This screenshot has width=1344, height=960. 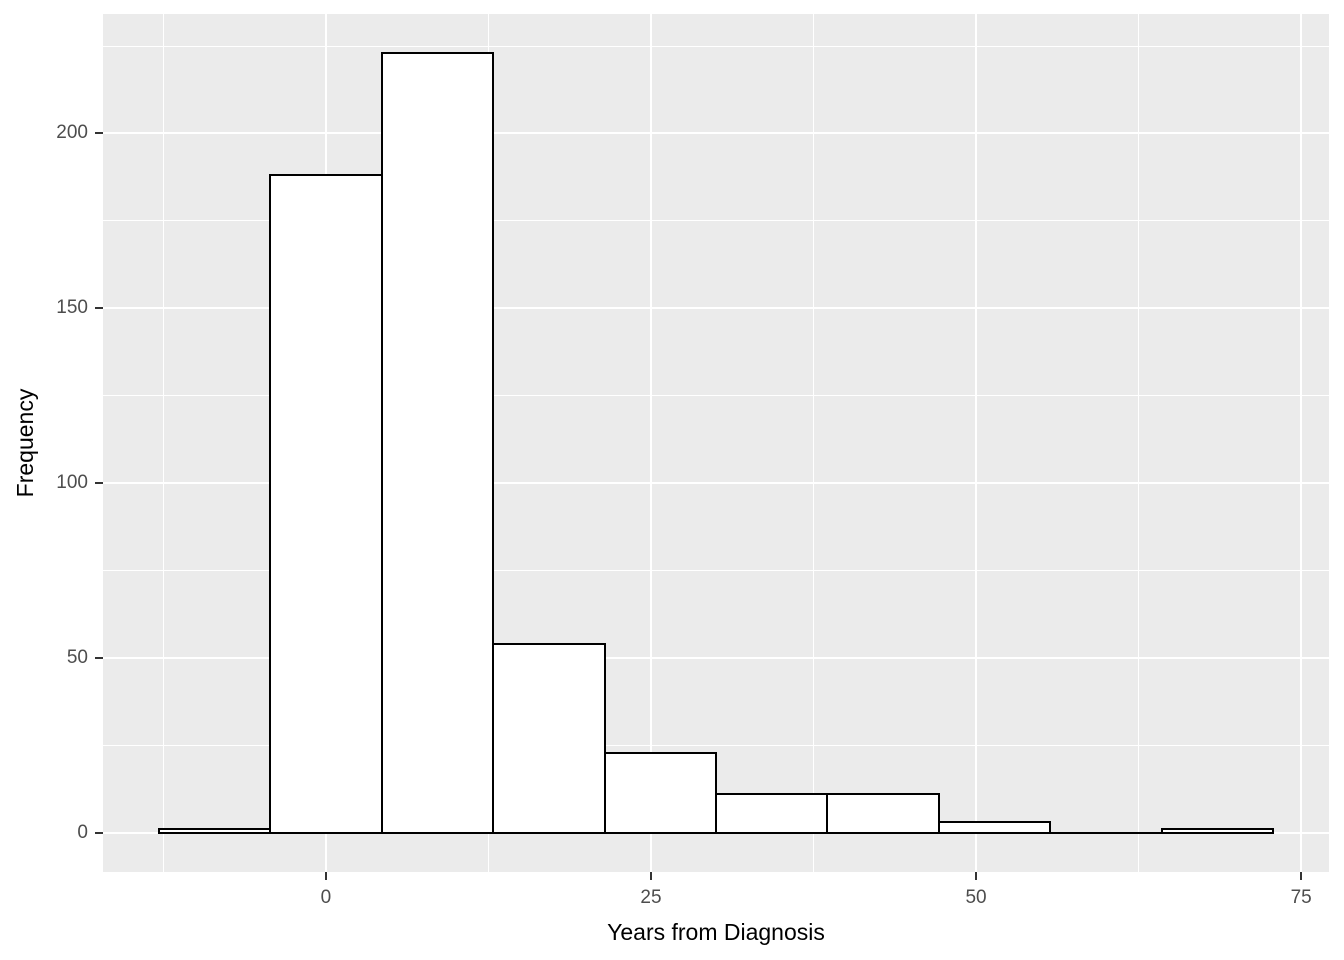 I want to click on y-tick-label: 150, so click(x=72, y=308).